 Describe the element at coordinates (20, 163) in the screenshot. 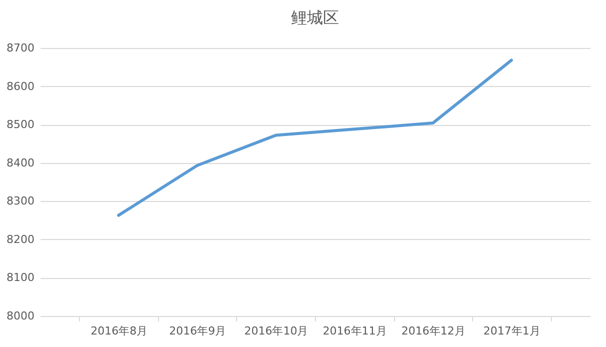

I see `y-tick-label: 8400` at that location.